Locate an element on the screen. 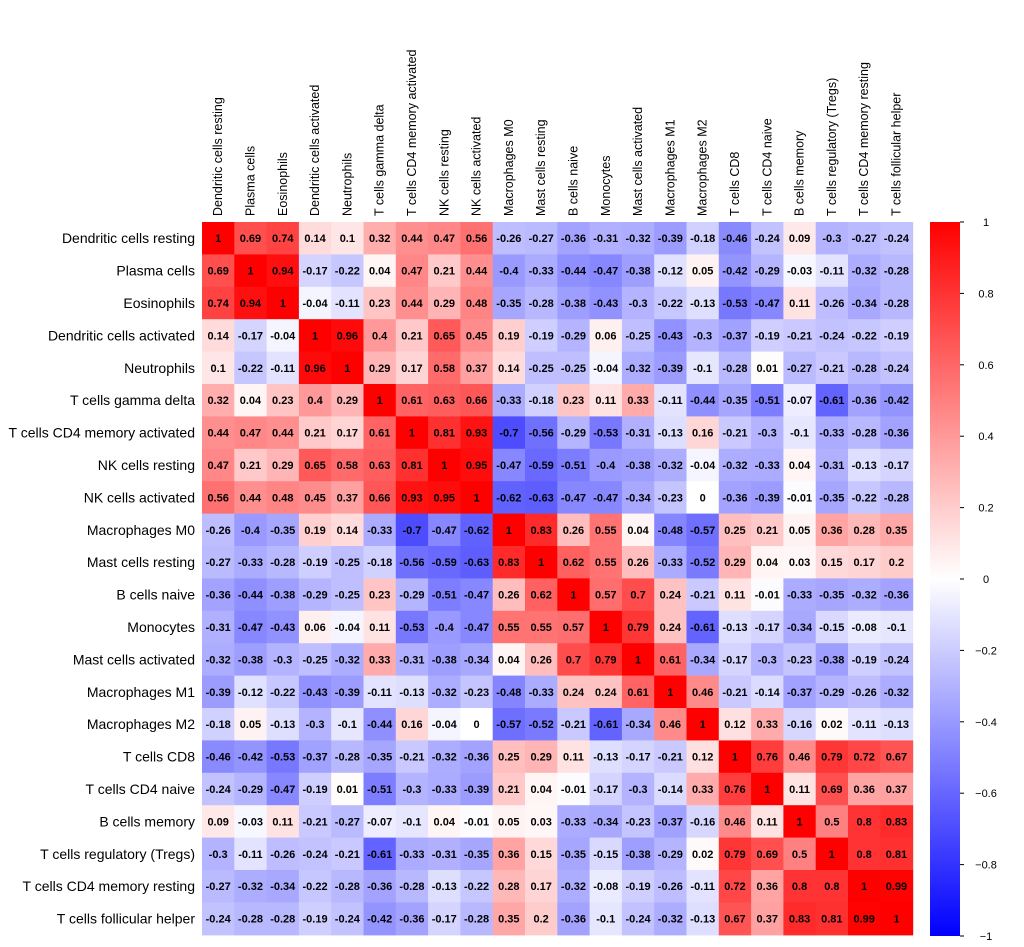 Image resolution: width=1024 pixels, height=947 pixels. cell-value-label: 0.74 is located at coordinates (283, 239).